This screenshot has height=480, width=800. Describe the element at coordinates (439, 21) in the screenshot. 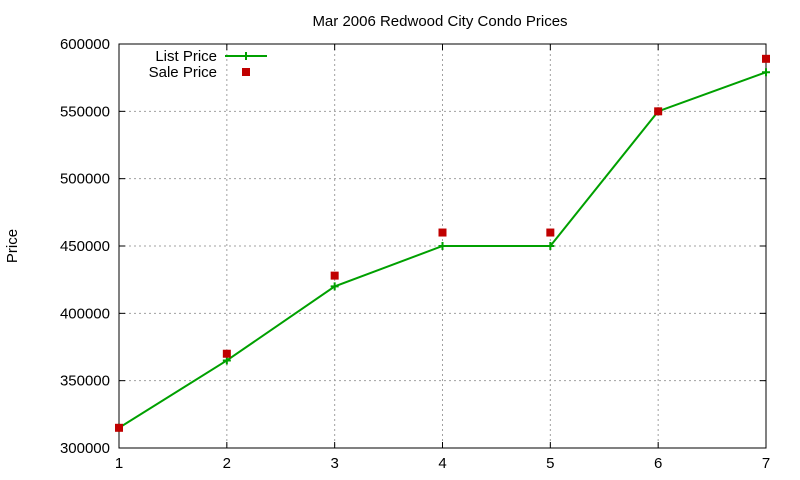

I see `chart-title: Mar 2006 Redwood City Condo Prices` at that location.